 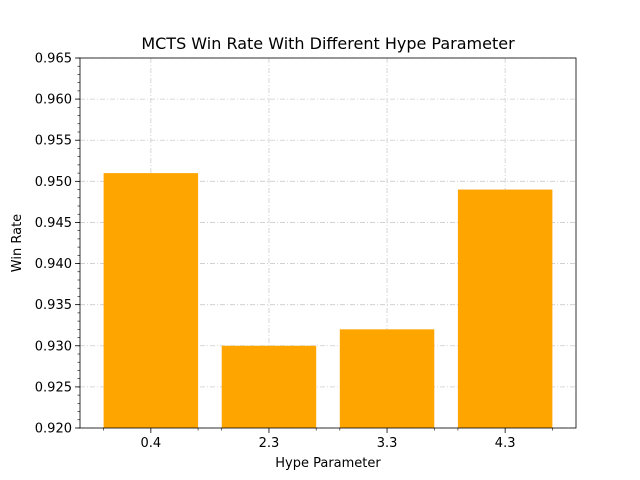 What do you see at coordinates (505, 443) in the screenshot?
I see `x-tick-label: 4.3` at bounding box center [505, 443].